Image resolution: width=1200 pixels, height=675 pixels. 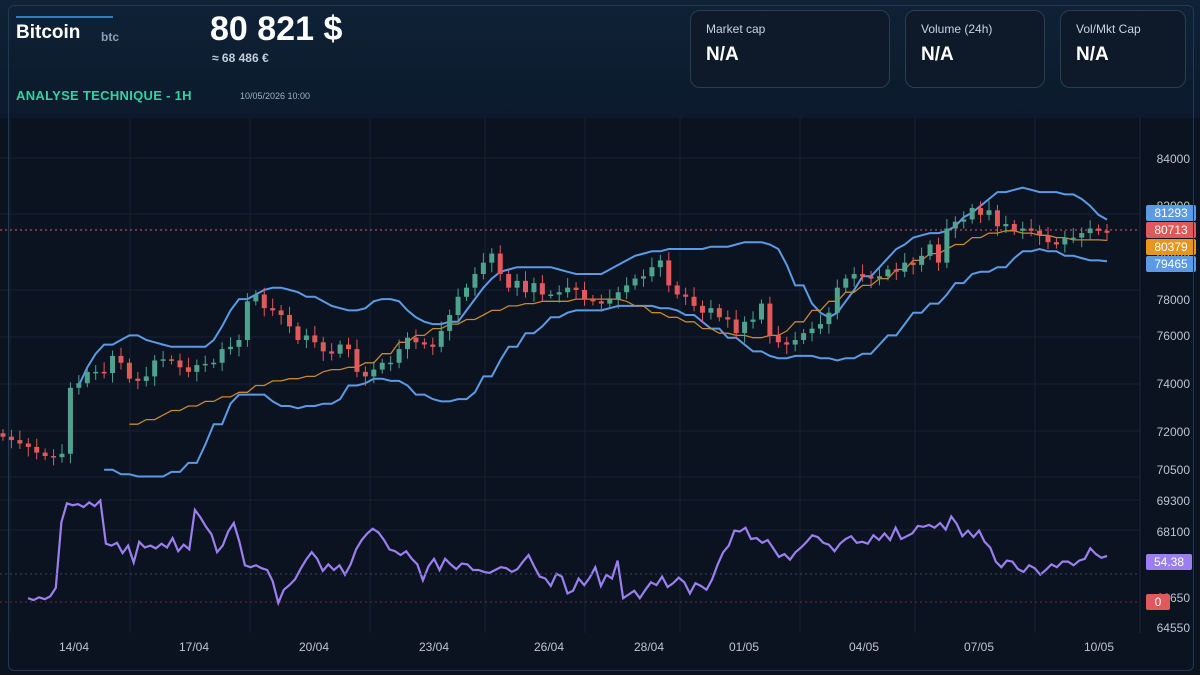 What do you see at coordinates (1174, 628) in the screenshot?
I see `lower-tick-label: 64550` at bounding box center [1174, 628].